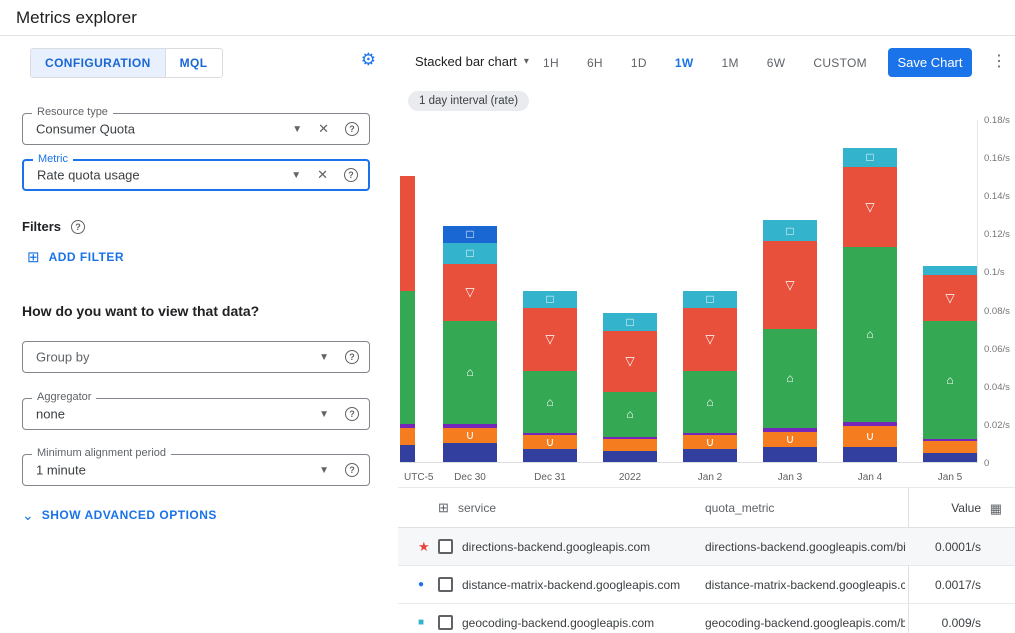 This screenshot has height=633, width=1015. I want to click on range-1d-button: 1D, so click(638, 63).